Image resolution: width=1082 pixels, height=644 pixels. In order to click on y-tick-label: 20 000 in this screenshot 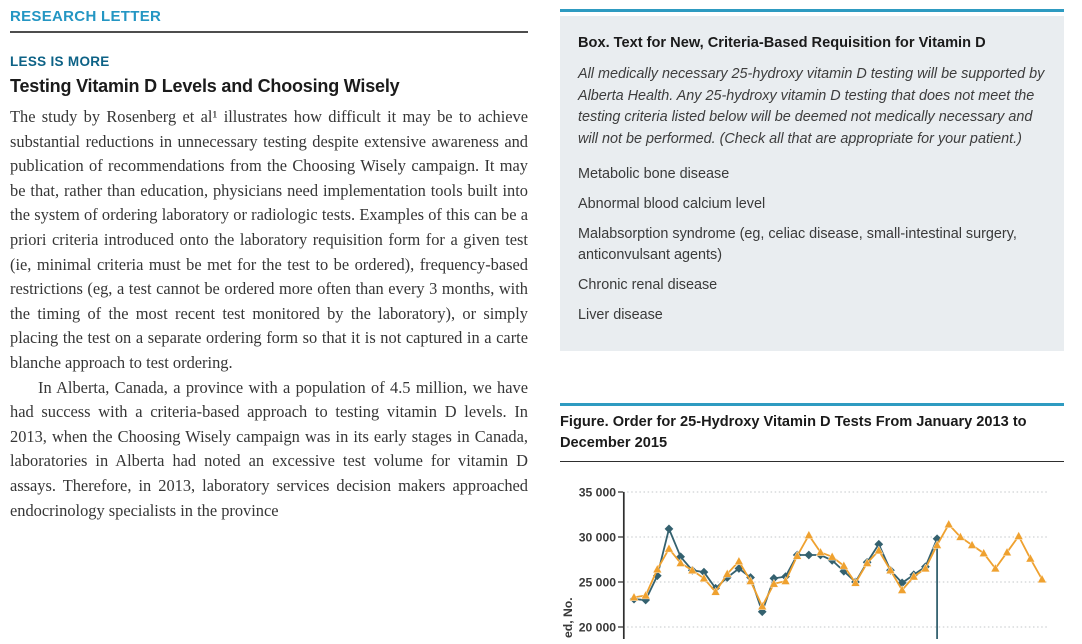, I will do `click(597, 627)`.